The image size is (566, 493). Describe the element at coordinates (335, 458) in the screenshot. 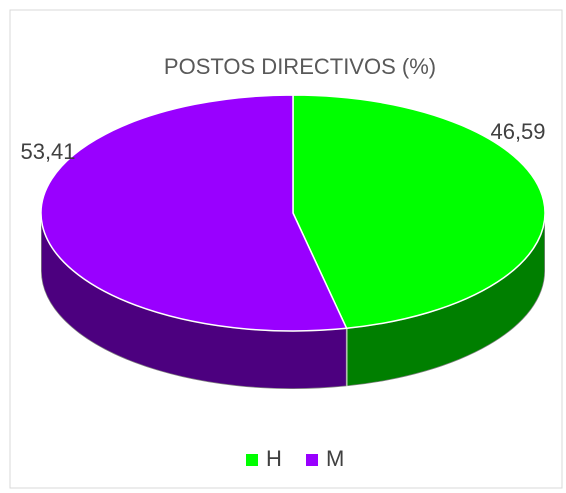

I see `legend-label: M` at that location.